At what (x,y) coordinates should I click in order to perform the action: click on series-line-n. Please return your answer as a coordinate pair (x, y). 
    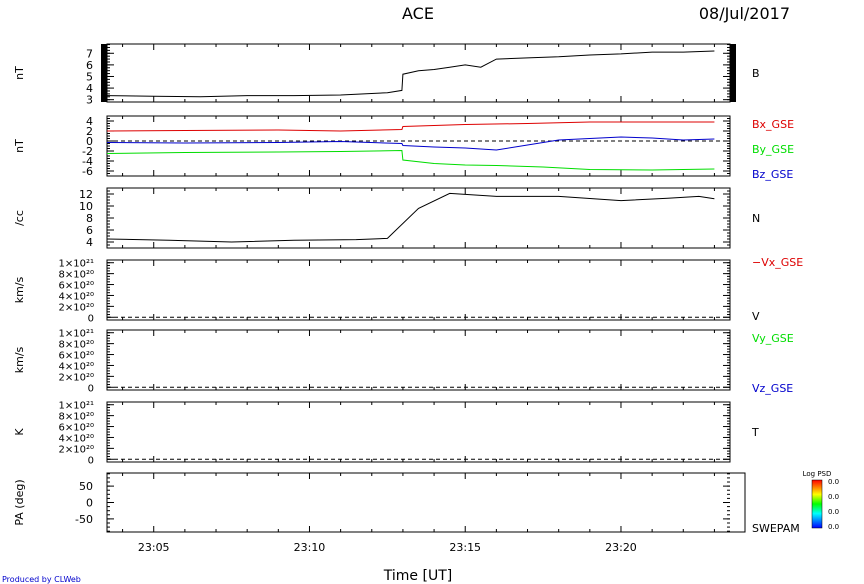
    Looking at the image, I should click on (410, 217).